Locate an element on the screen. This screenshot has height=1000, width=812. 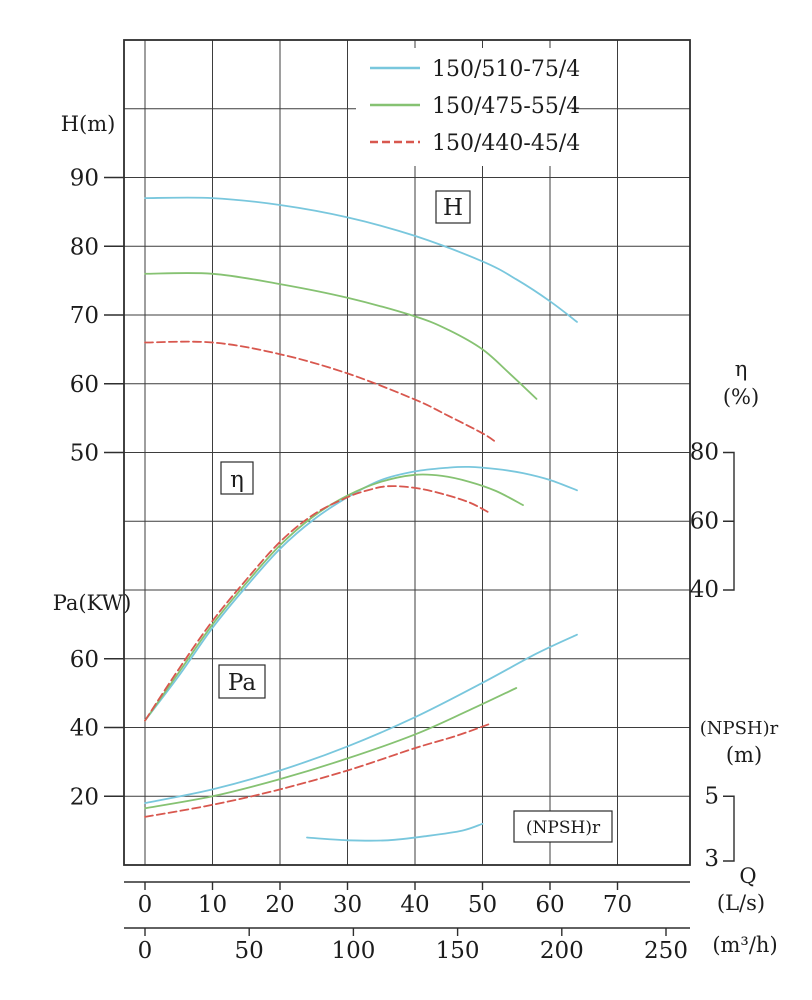
q-ls-tick-label: 30 is located at coordinates (347, 905).